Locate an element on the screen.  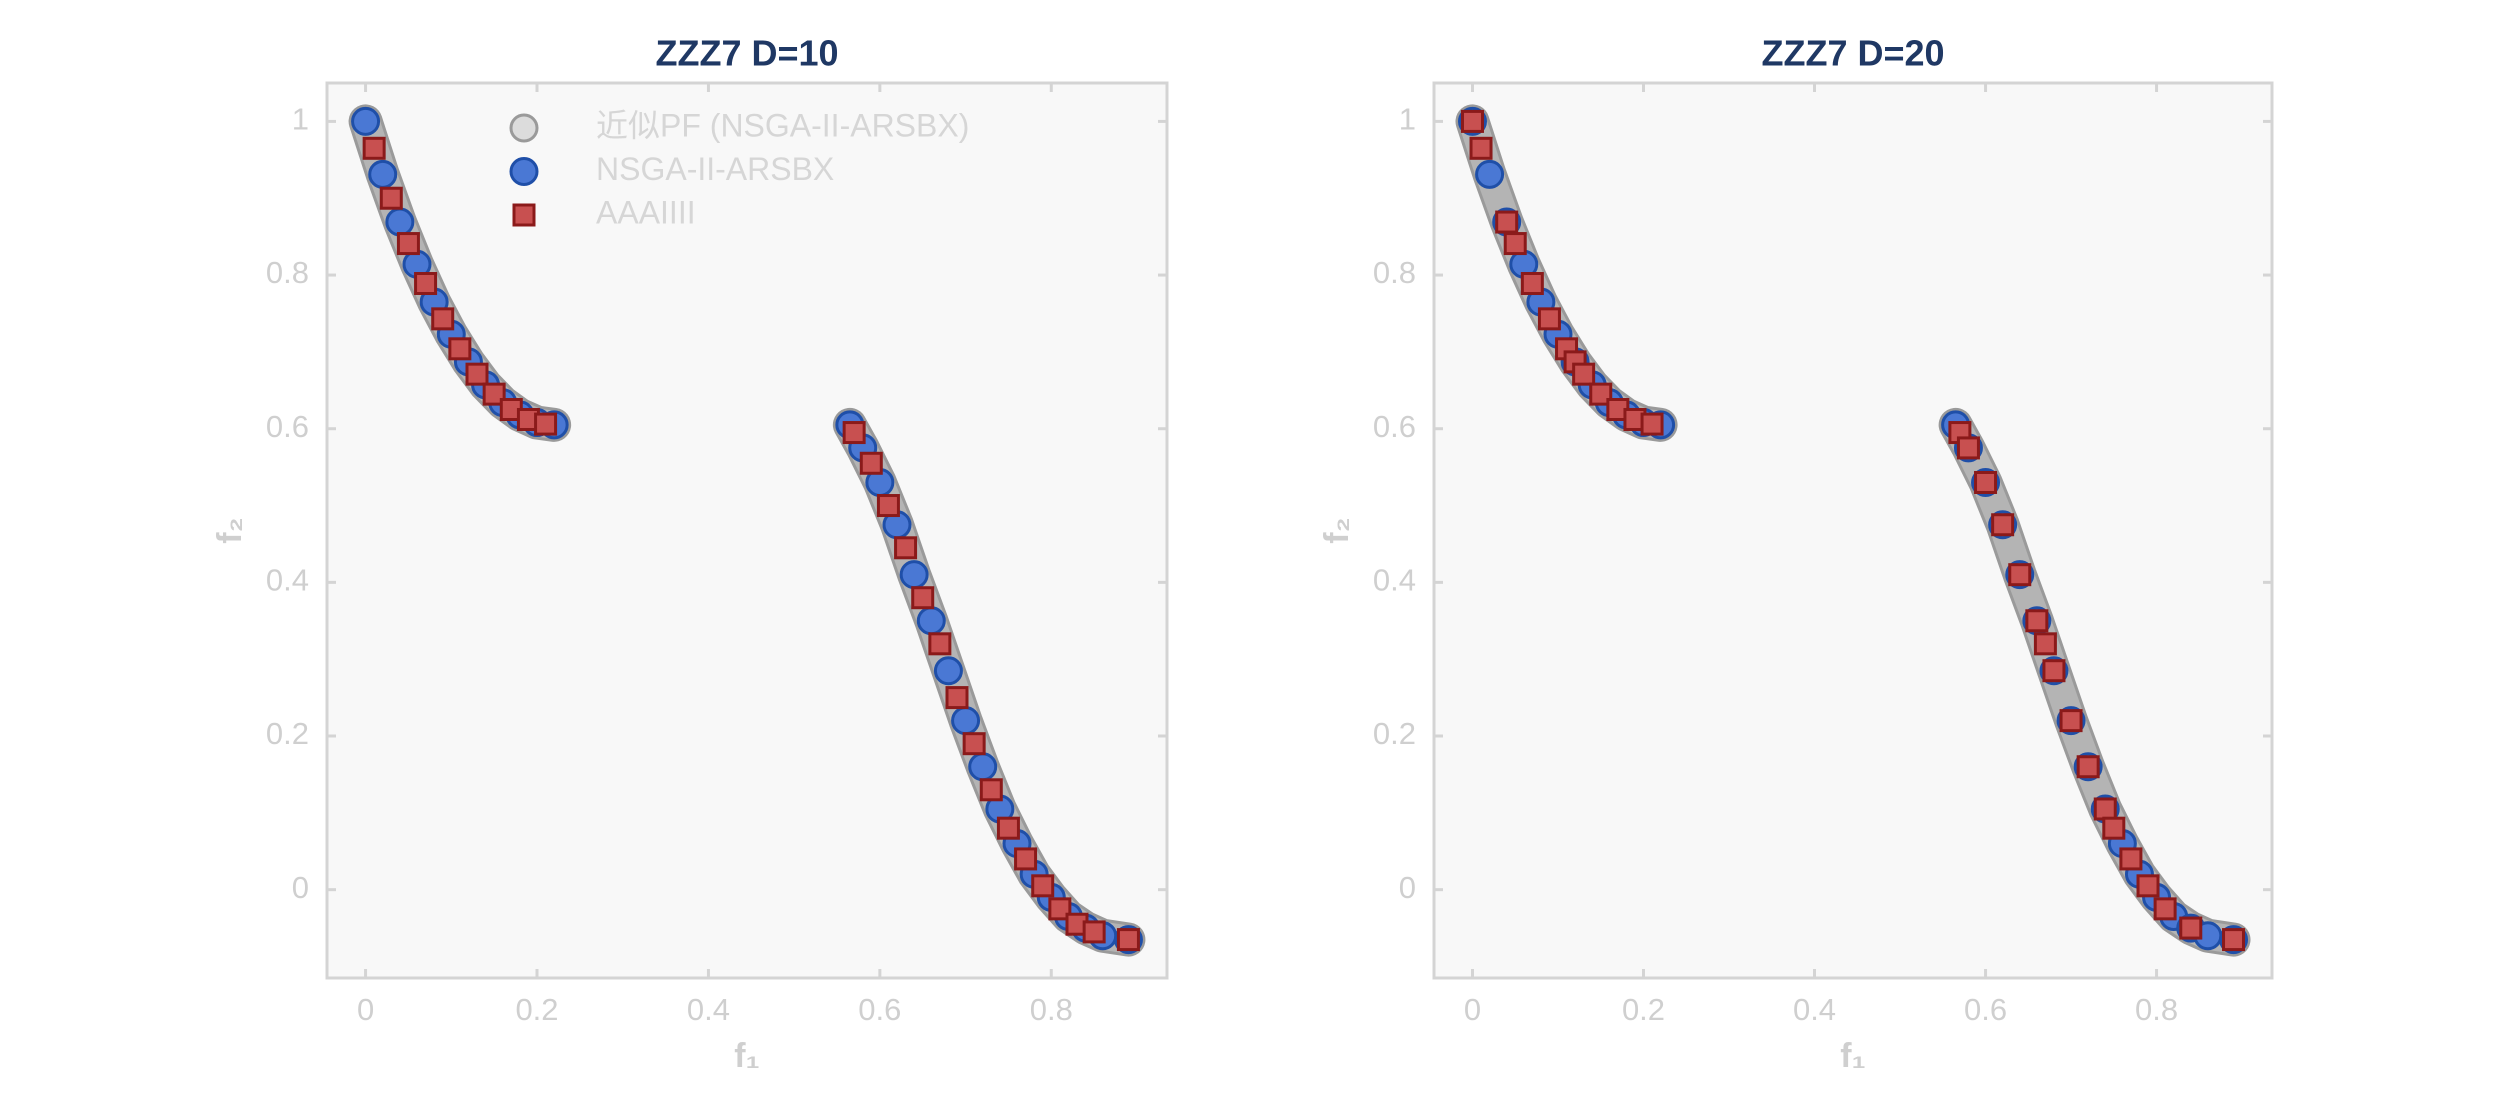
legend-label: NSGA-II-ARSBX is located at coordinates (715, 169).